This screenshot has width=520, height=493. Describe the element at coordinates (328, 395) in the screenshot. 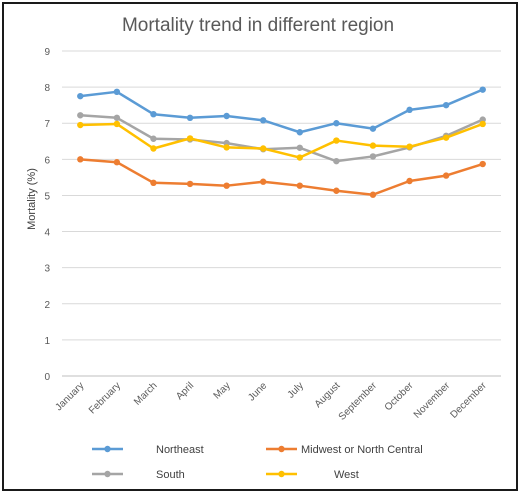

I see `x-tick-label: August` at that location.